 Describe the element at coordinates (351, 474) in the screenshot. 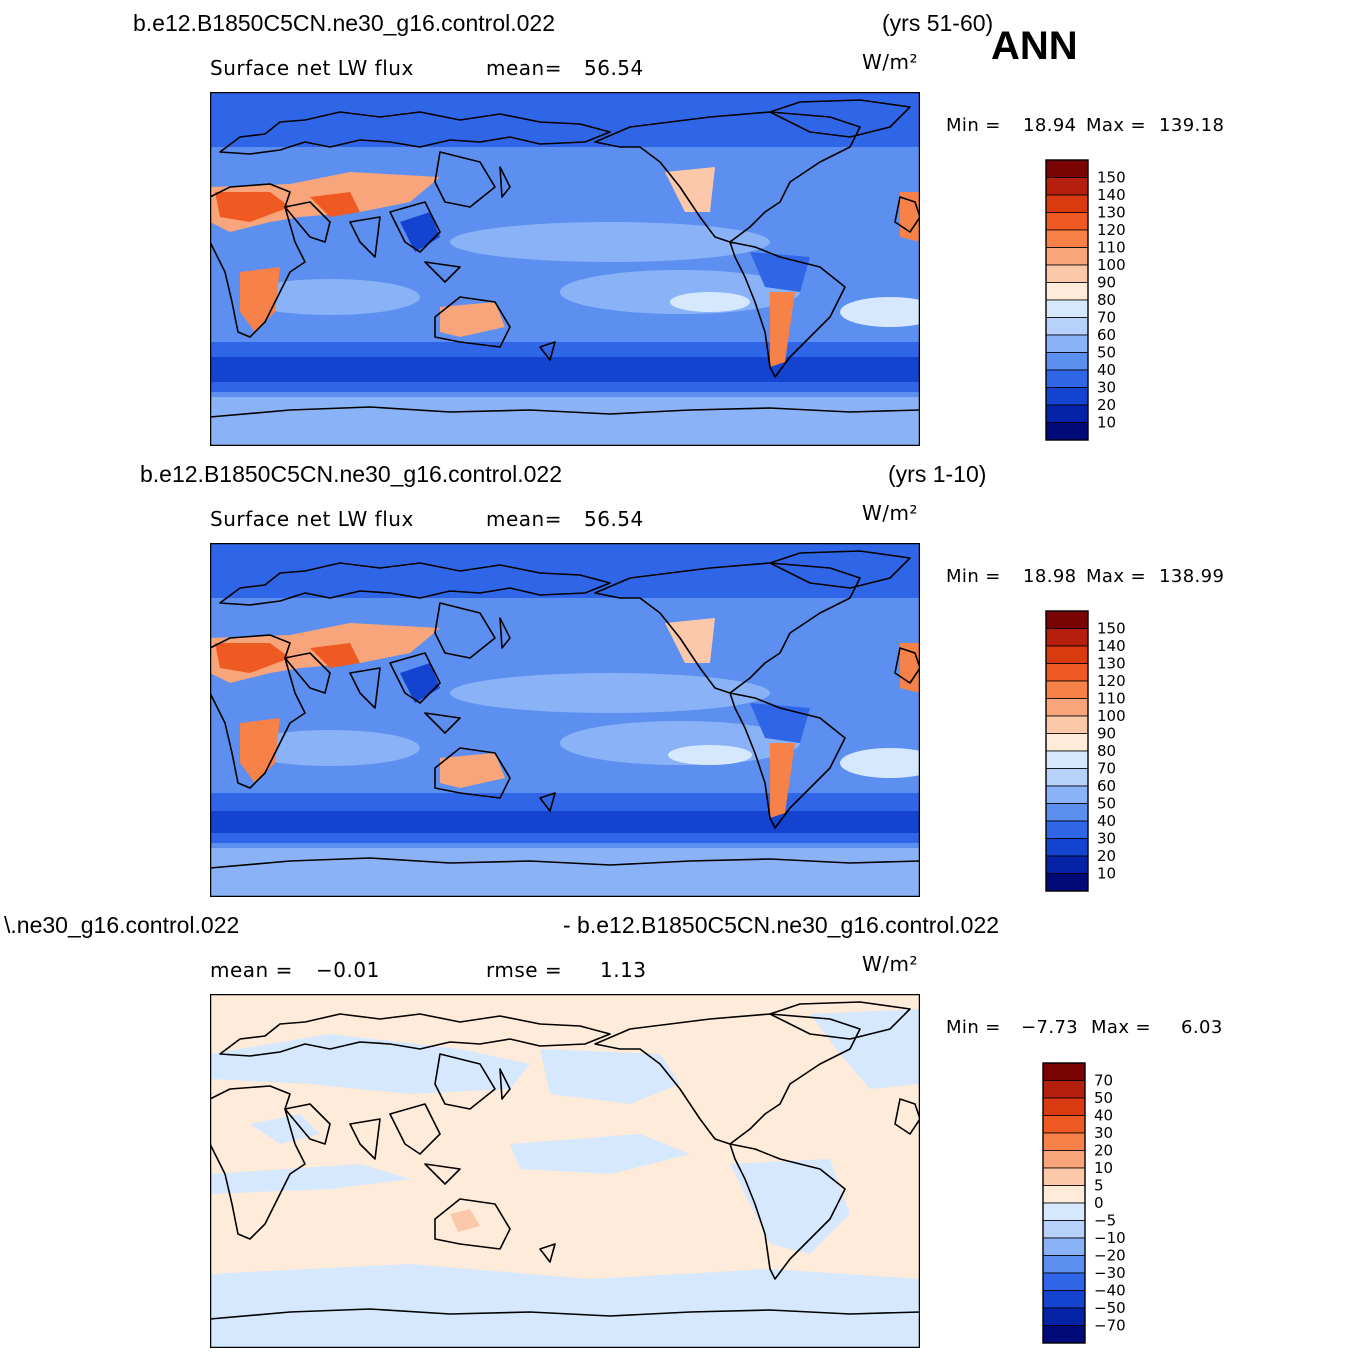

I see `panel2-case-name: b.e12.B1850C5CN.ne30_g16.control.022` at that location.